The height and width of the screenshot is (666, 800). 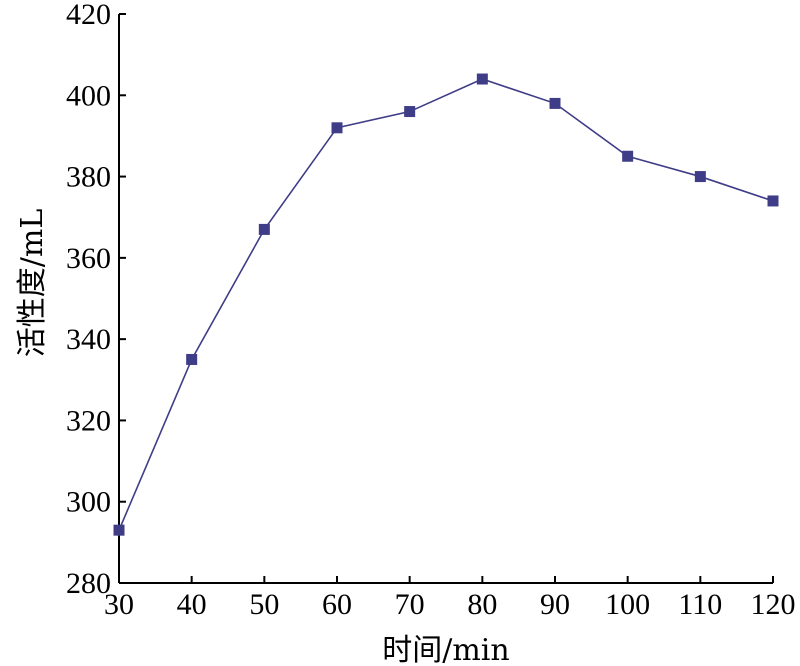 What do you see at coordinates (337, 604) in the screenshot?
I see `x-tick-label: 60` at bounding box center [337, 604].